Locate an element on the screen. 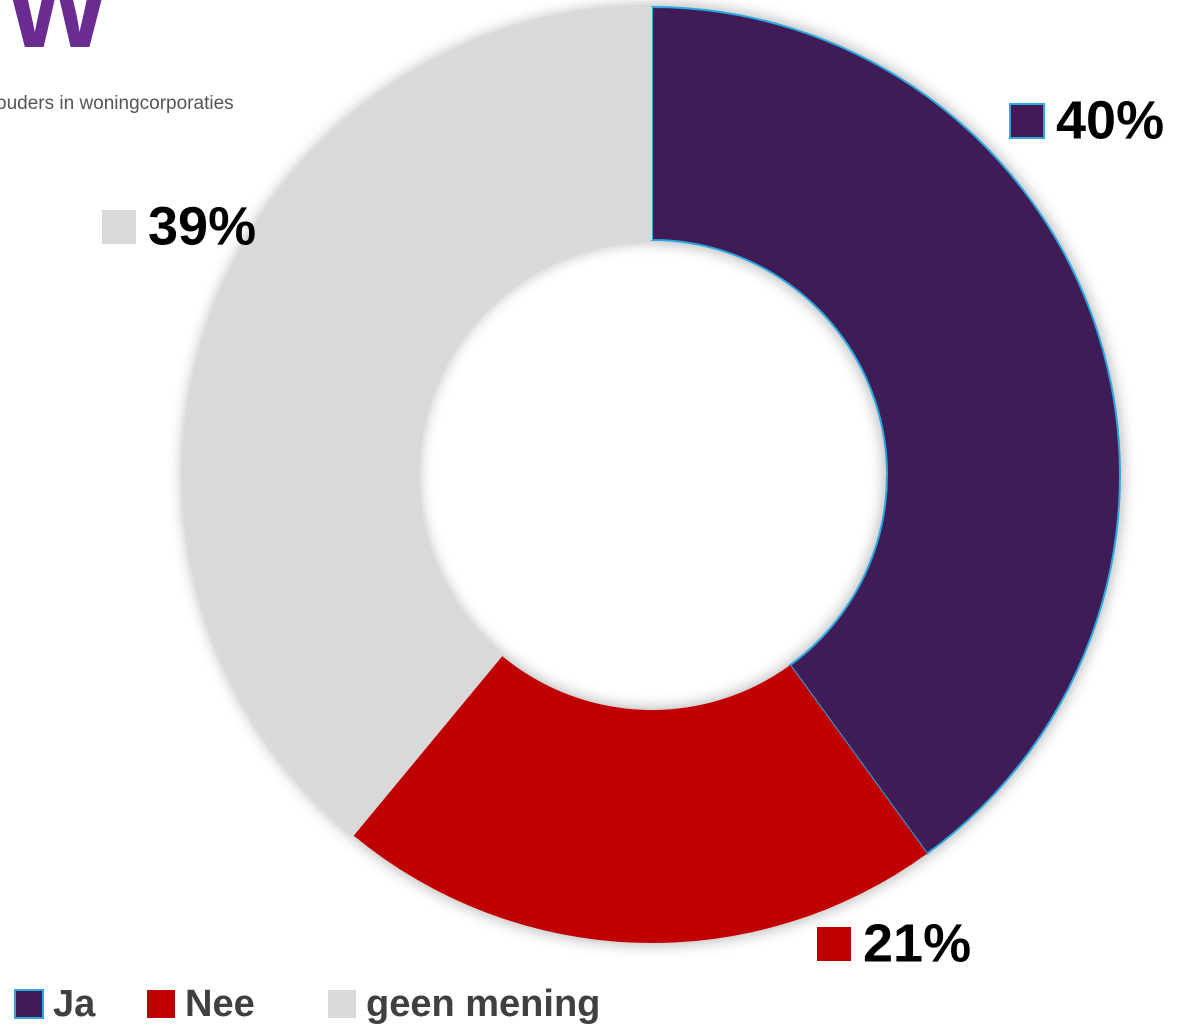 This screenshot has width=1191, height=1031. legend-label: Nee is located at coordinates (220, 1004).